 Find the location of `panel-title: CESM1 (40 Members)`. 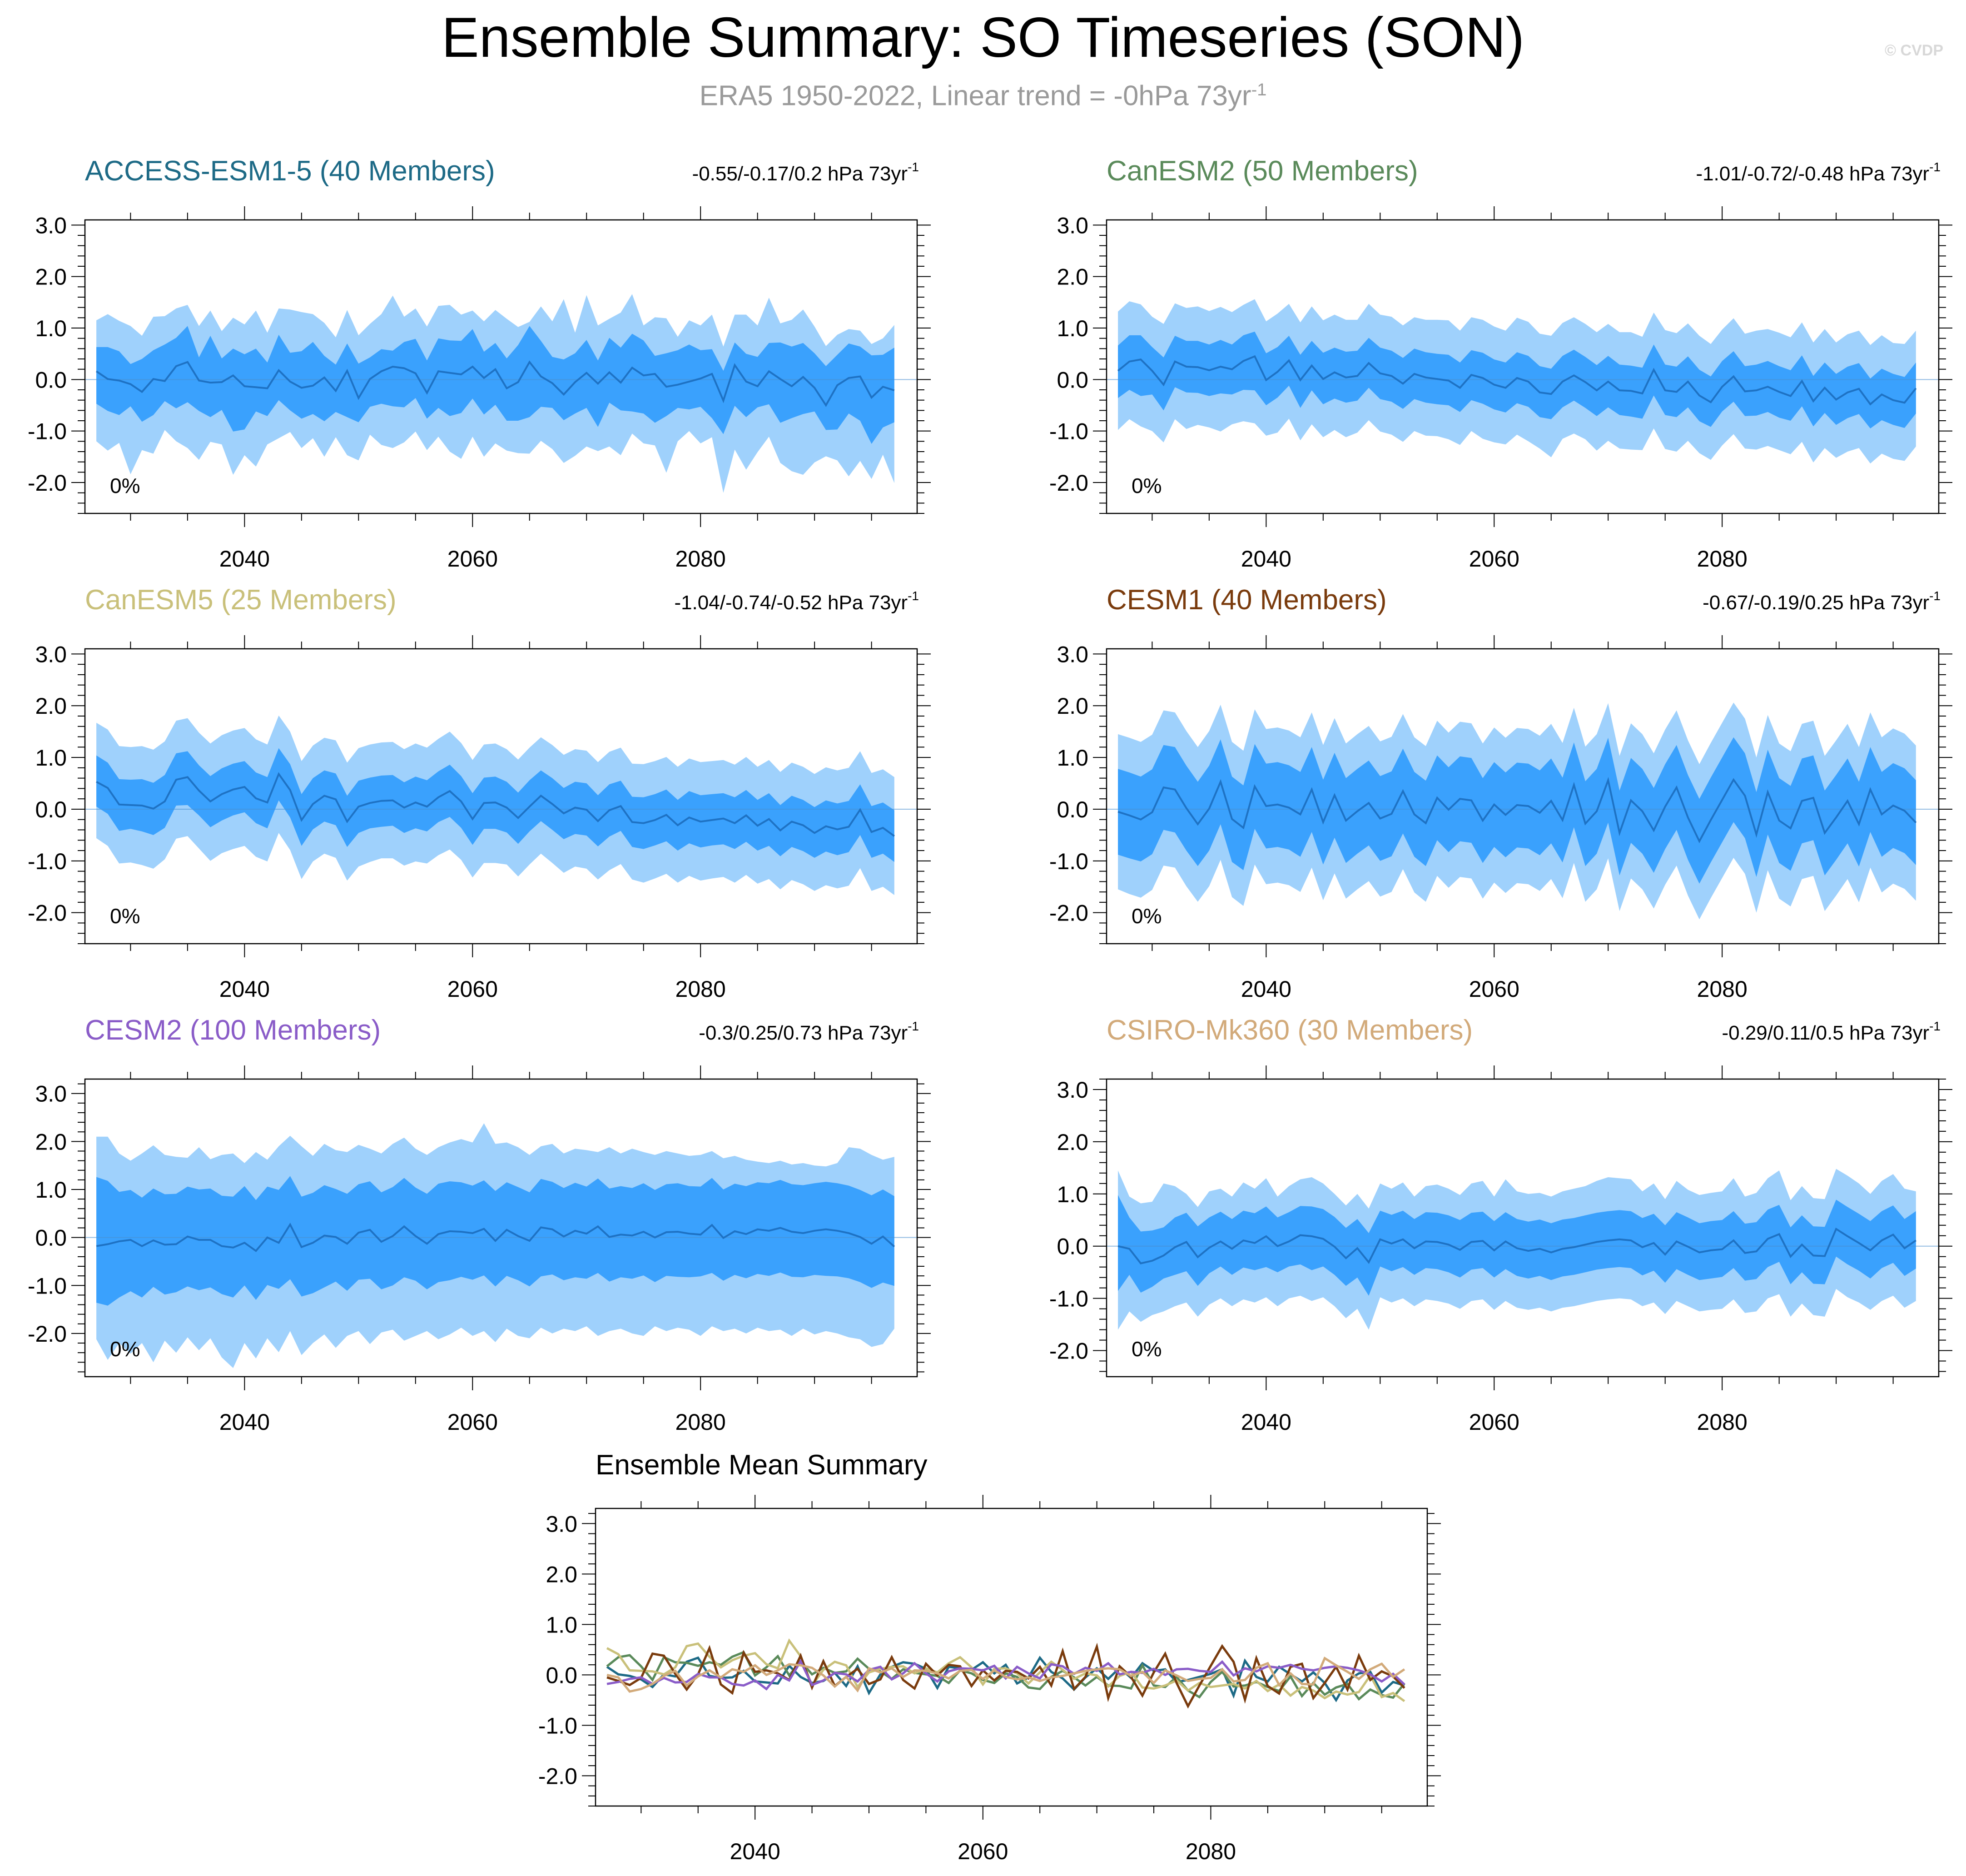

panel-title: CESM1 (40 Members) is located at coordinates (1247, 600).